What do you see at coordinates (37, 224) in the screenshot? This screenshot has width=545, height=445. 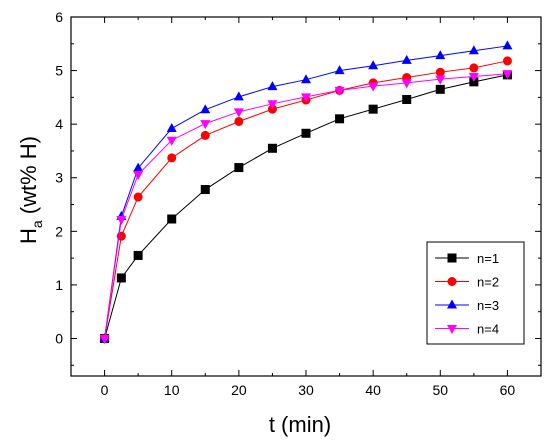 I see `y-axis-title-subscript: a` at bounding box center [37, 224].